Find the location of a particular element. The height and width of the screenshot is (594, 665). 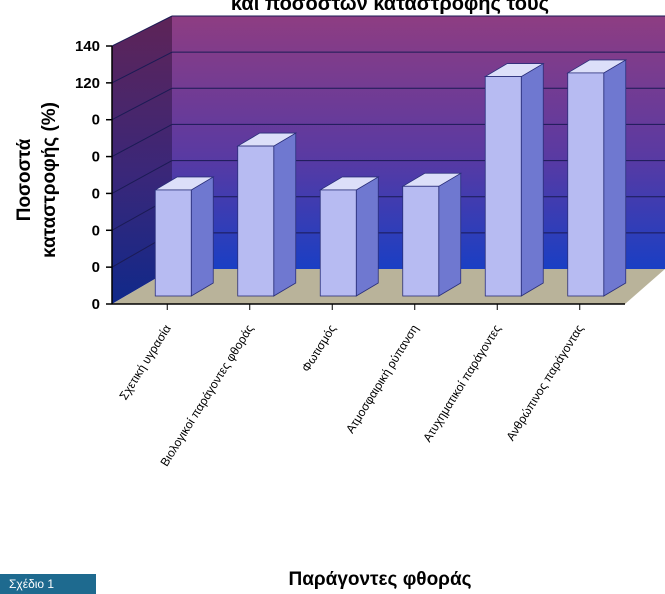

category-label: Ανθρώπινος παράγοντας is located at coordinates (544, 382).